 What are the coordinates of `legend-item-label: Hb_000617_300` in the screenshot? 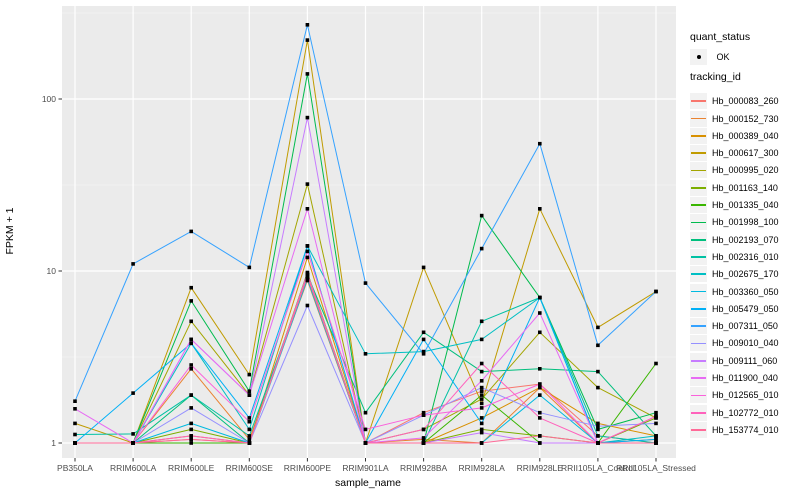 It's located at (745, 153).